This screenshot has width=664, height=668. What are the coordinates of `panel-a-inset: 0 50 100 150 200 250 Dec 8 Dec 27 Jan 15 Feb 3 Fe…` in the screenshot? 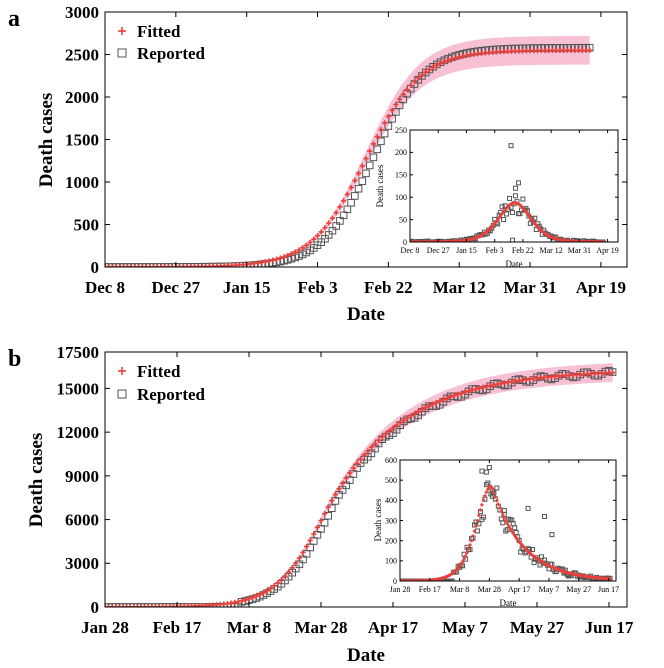 It's located at (497, 197).